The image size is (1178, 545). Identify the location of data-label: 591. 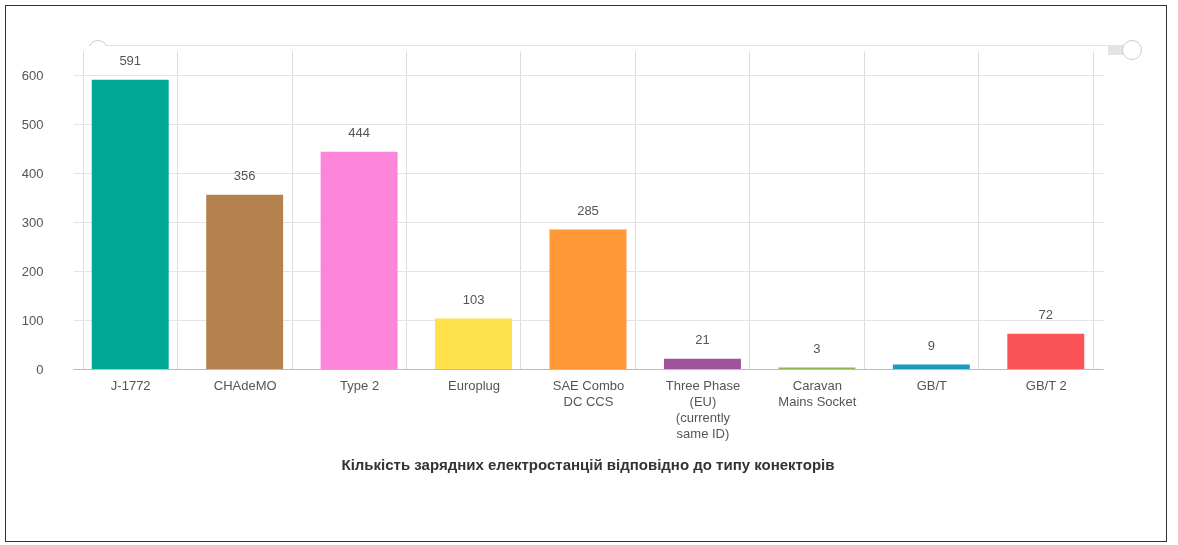
(130, 60).